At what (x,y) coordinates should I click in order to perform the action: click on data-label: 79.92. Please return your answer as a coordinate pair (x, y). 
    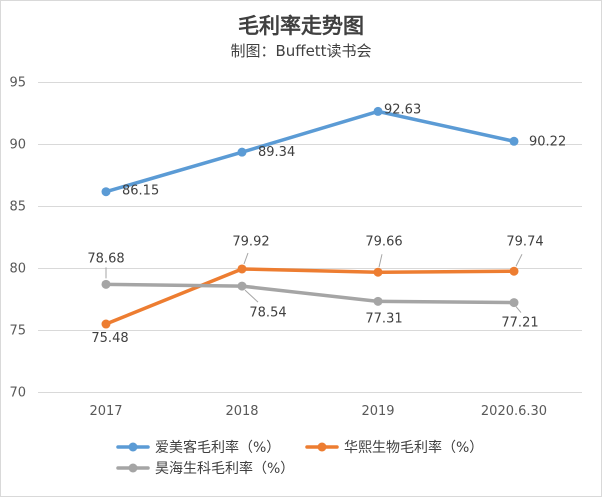
    Looking at the image, I should click on (250, 241).